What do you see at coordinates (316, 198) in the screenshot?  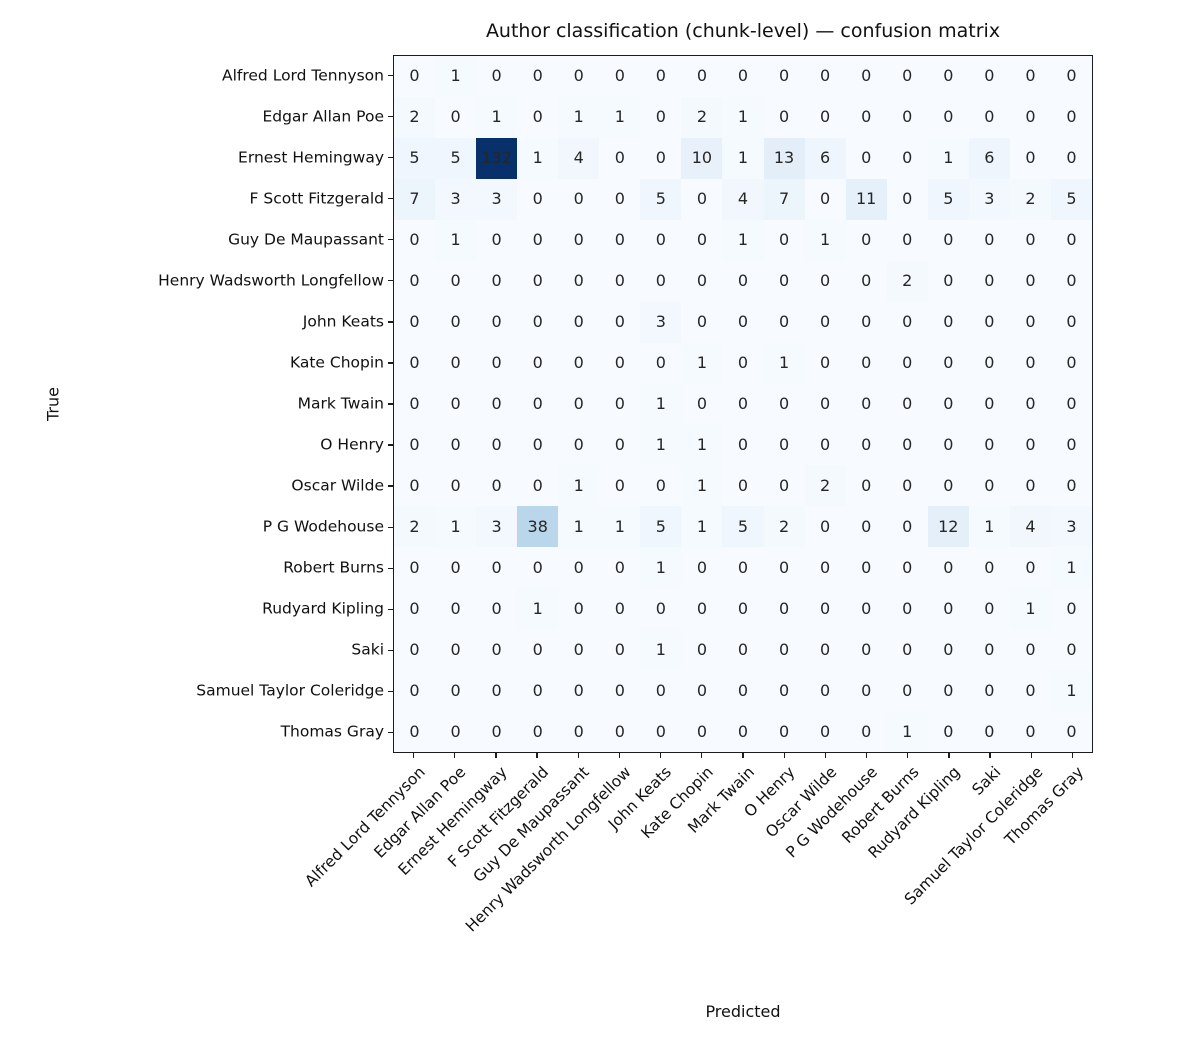 I see `y-tick-label: F Scott Fitzgerald` at bounding box center [316, 198].